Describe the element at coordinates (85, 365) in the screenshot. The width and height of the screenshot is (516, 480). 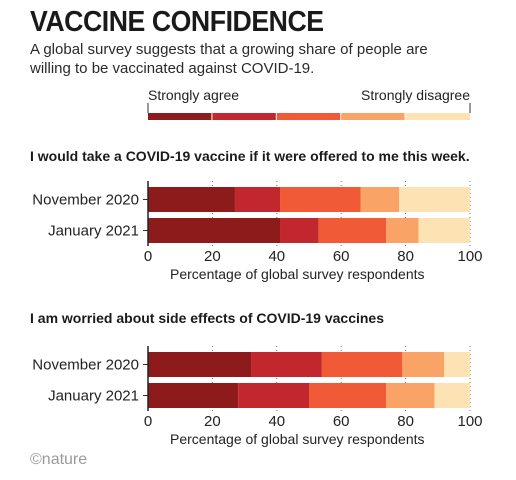
I see `chart2-category-label: November 2020` at that location.